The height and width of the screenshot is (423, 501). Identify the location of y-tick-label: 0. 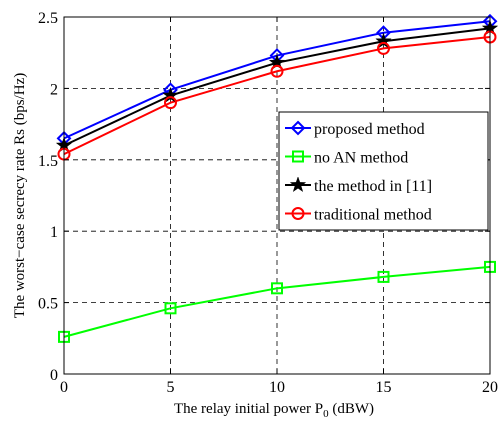
(54, 375).